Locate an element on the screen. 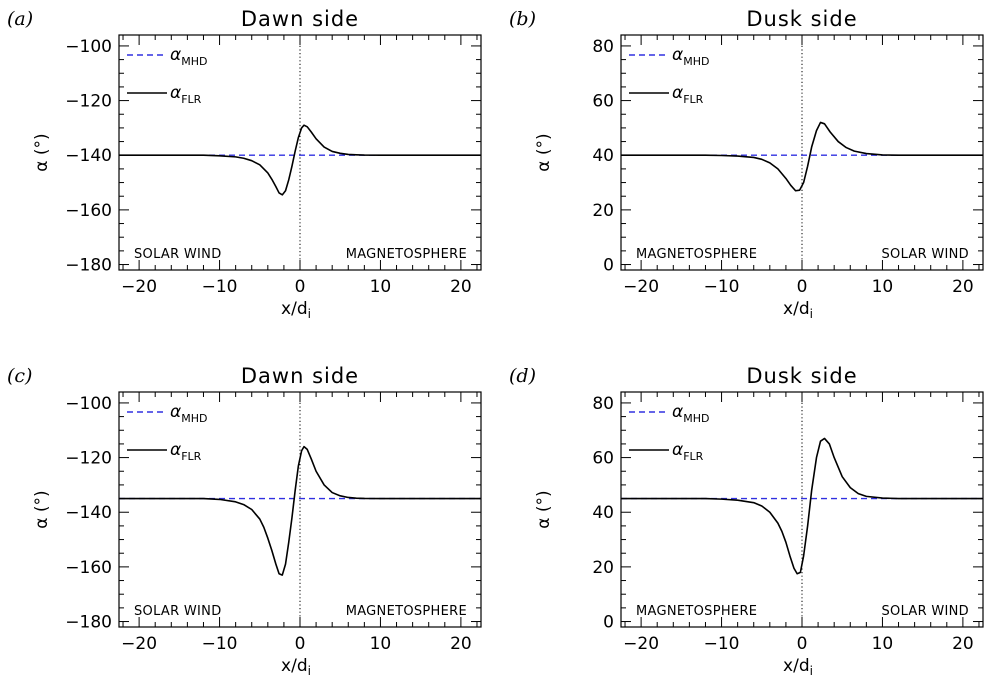 This screenshot has width=991, height=698. panel-label: (c) is located at coordinates (19, 376).